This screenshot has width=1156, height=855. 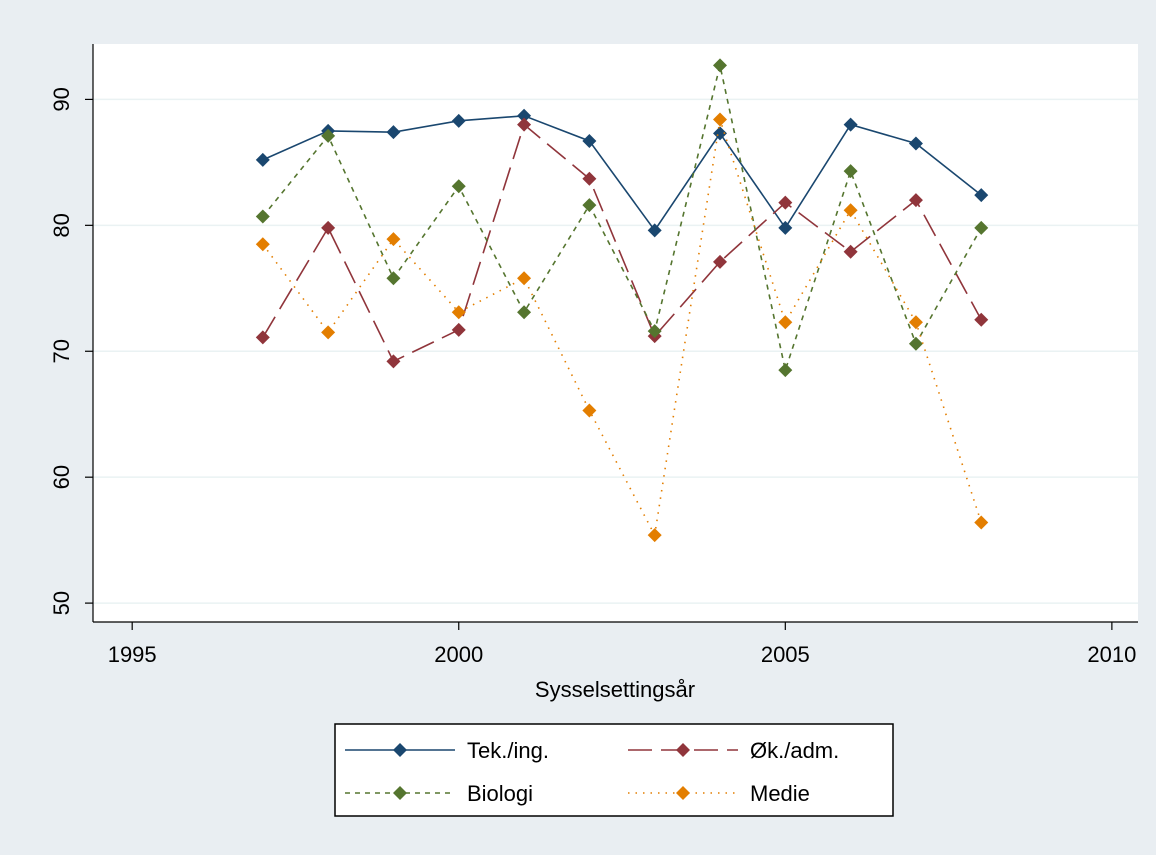 I want to click on x-tick-label: 2010, so click(x=1111, y=654).